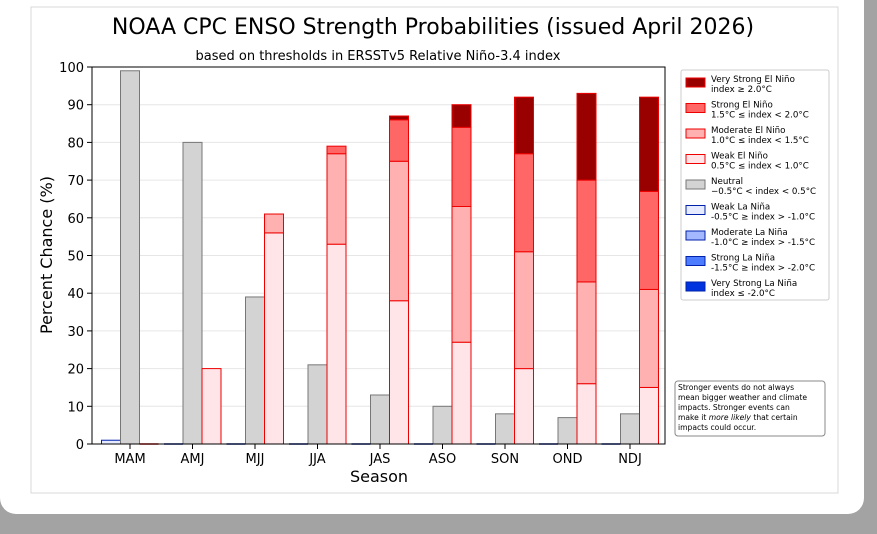  I want to click on legend-label: Moderate La Niña, so click(749, 233).